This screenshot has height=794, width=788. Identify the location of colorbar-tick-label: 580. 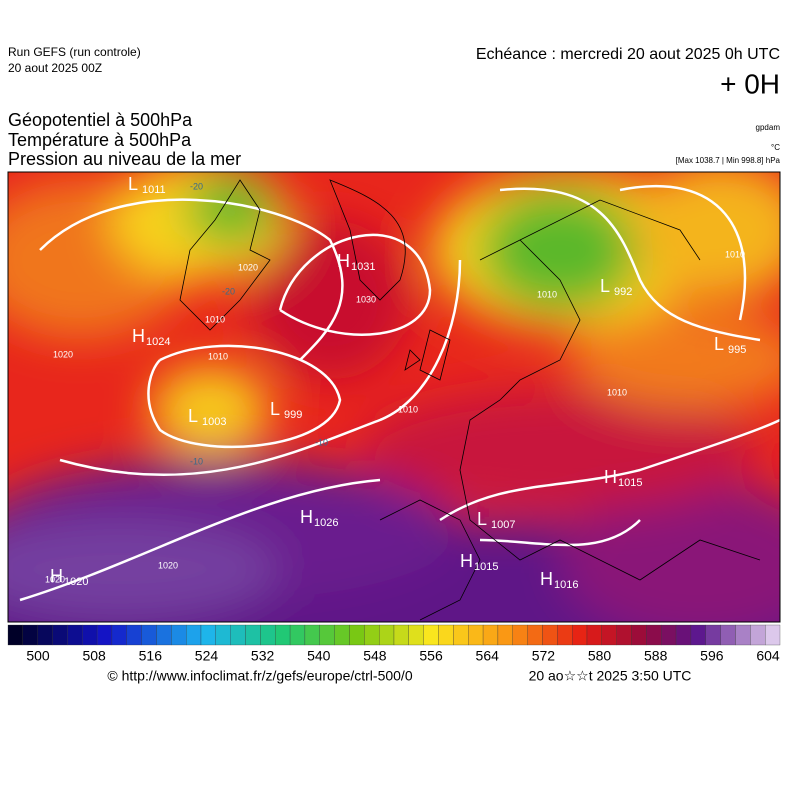
(600, 656).